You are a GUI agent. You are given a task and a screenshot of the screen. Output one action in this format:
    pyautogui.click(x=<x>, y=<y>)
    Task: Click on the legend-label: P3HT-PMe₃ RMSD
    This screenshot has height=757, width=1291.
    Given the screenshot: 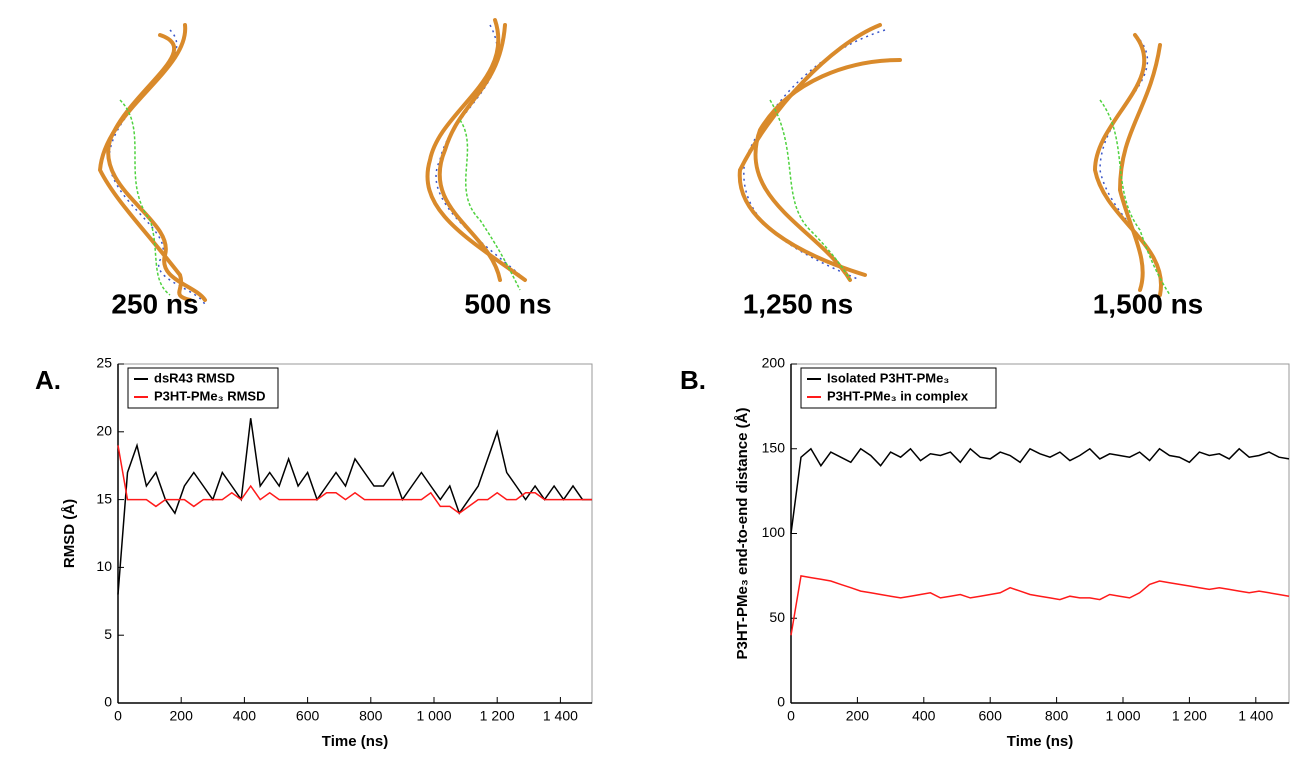 What is the action you would take?
    pyautogui.click(x=209, y=395)
    